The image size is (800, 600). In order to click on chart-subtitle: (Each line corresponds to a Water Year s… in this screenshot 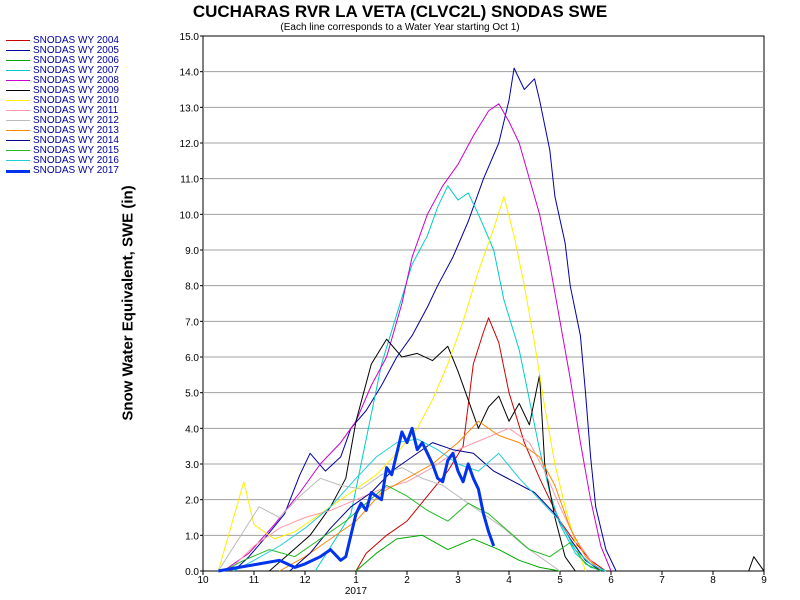, I will do `click(400, 27)`.